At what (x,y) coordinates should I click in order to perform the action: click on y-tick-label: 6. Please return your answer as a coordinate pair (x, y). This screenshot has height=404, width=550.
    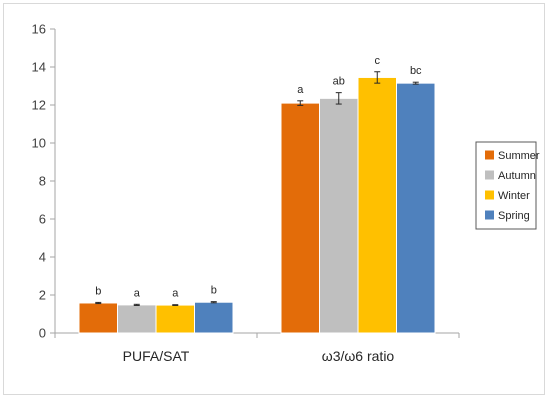
    Looking at the image, I should click on (42, 219).